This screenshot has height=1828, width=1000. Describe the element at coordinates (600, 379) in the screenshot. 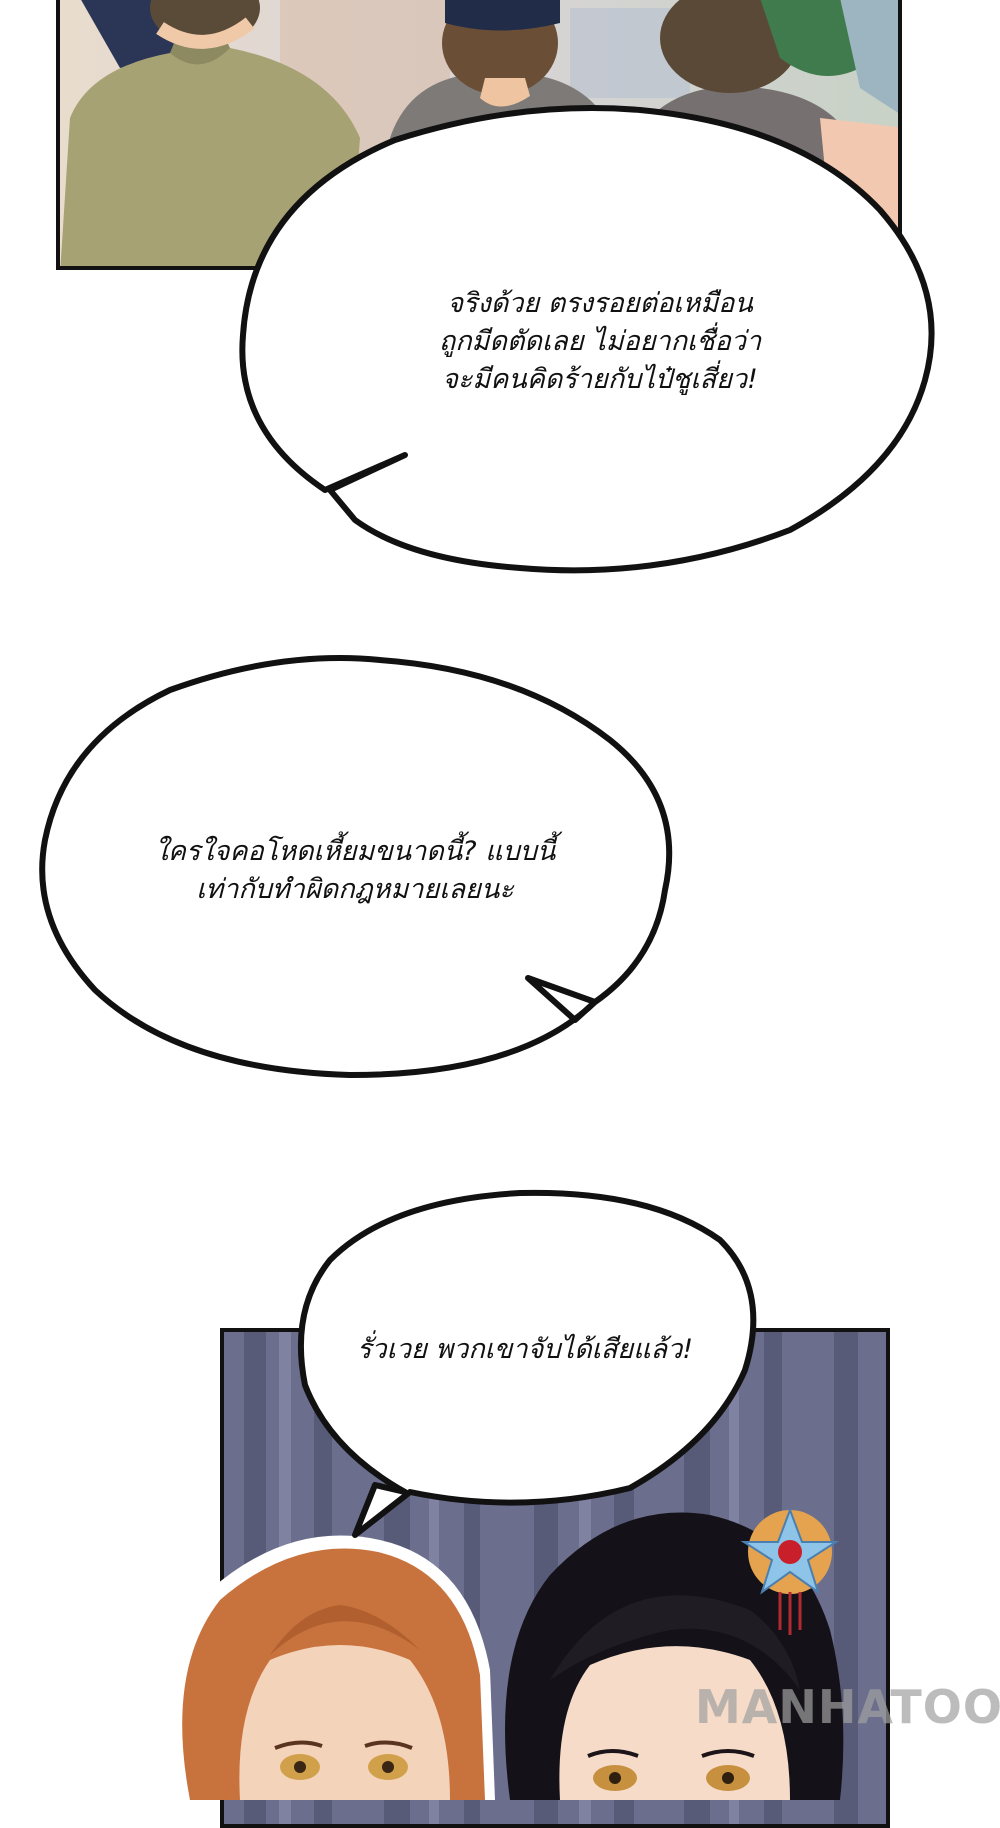

I see `bubble-1-line-3: จะมีคนคิดร้ายกับไป๋ชูเสี่ยว!` at that location.